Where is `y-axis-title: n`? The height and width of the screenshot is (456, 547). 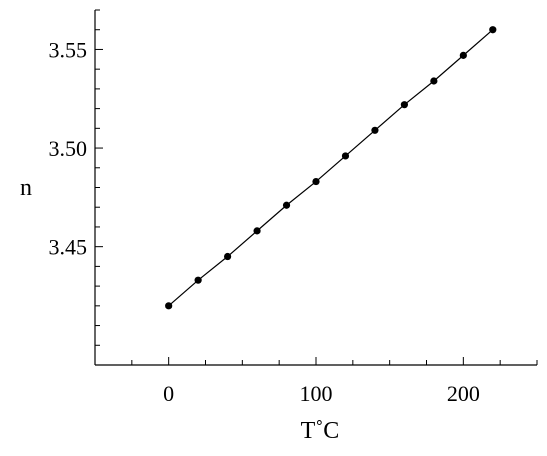
y-axis-title: n is located at coordinates (26, 188).